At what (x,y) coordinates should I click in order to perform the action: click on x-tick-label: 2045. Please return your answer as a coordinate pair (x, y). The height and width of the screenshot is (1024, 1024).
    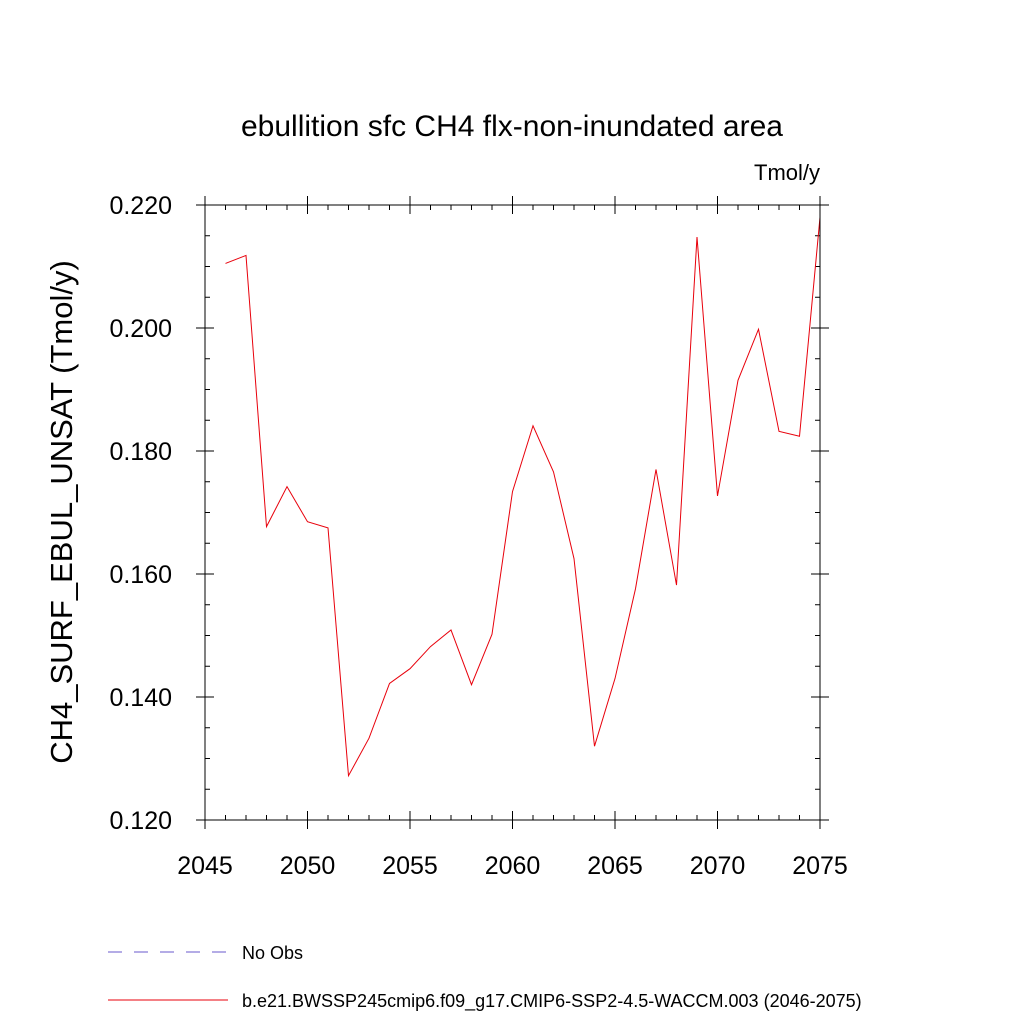
    Looking at the image, I should click on (205, 866).